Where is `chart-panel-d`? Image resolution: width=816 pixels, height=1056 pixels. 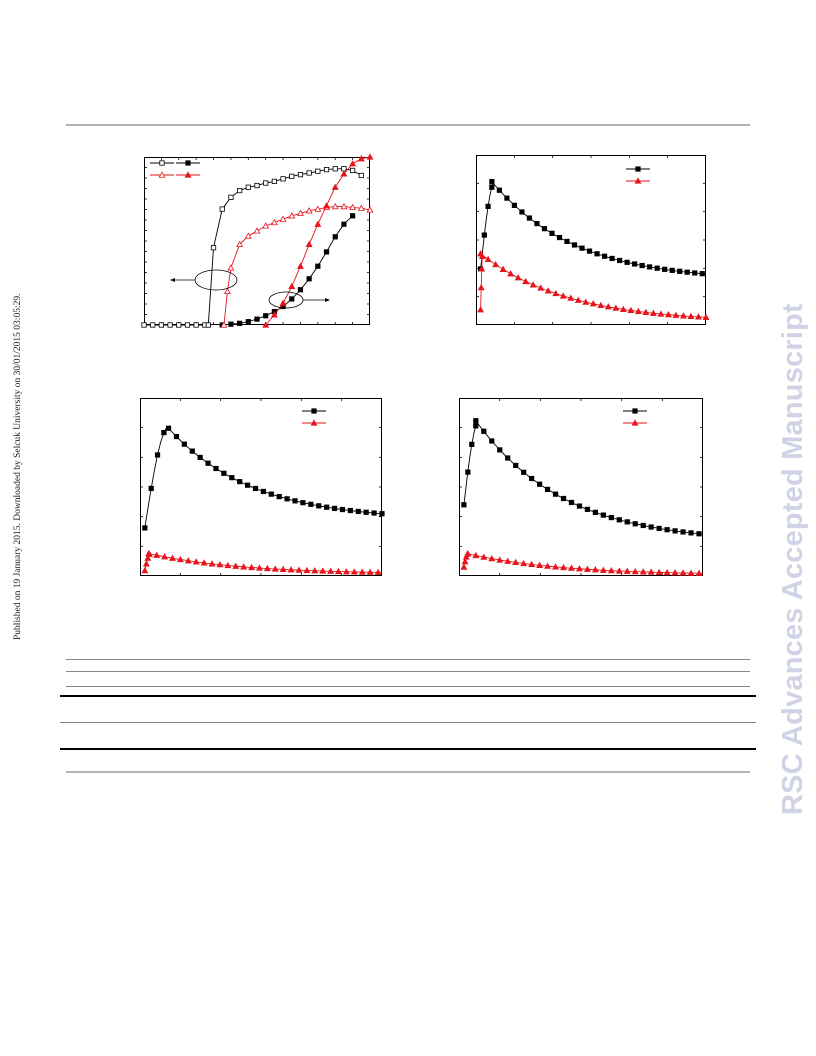 chart-panel-d is located at coordinates (581, 487).